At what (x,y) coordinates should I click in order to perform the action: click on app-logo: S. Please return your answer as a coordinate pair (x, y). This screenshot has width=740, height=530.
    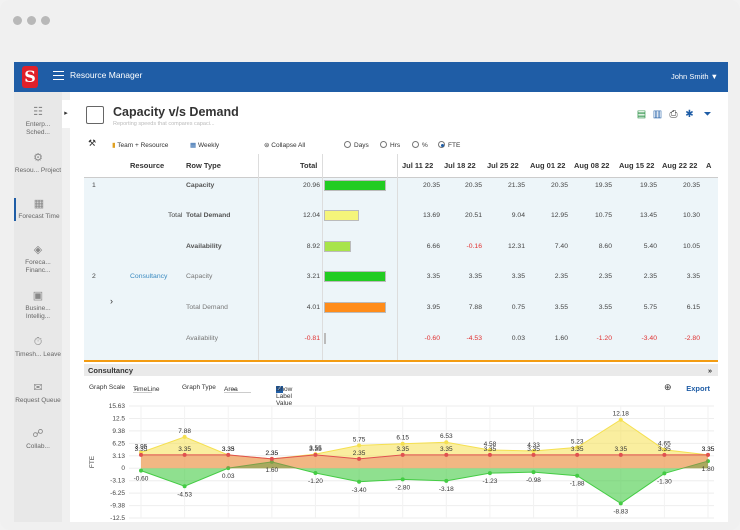
    Looking at the image, I should click on (30, 77).